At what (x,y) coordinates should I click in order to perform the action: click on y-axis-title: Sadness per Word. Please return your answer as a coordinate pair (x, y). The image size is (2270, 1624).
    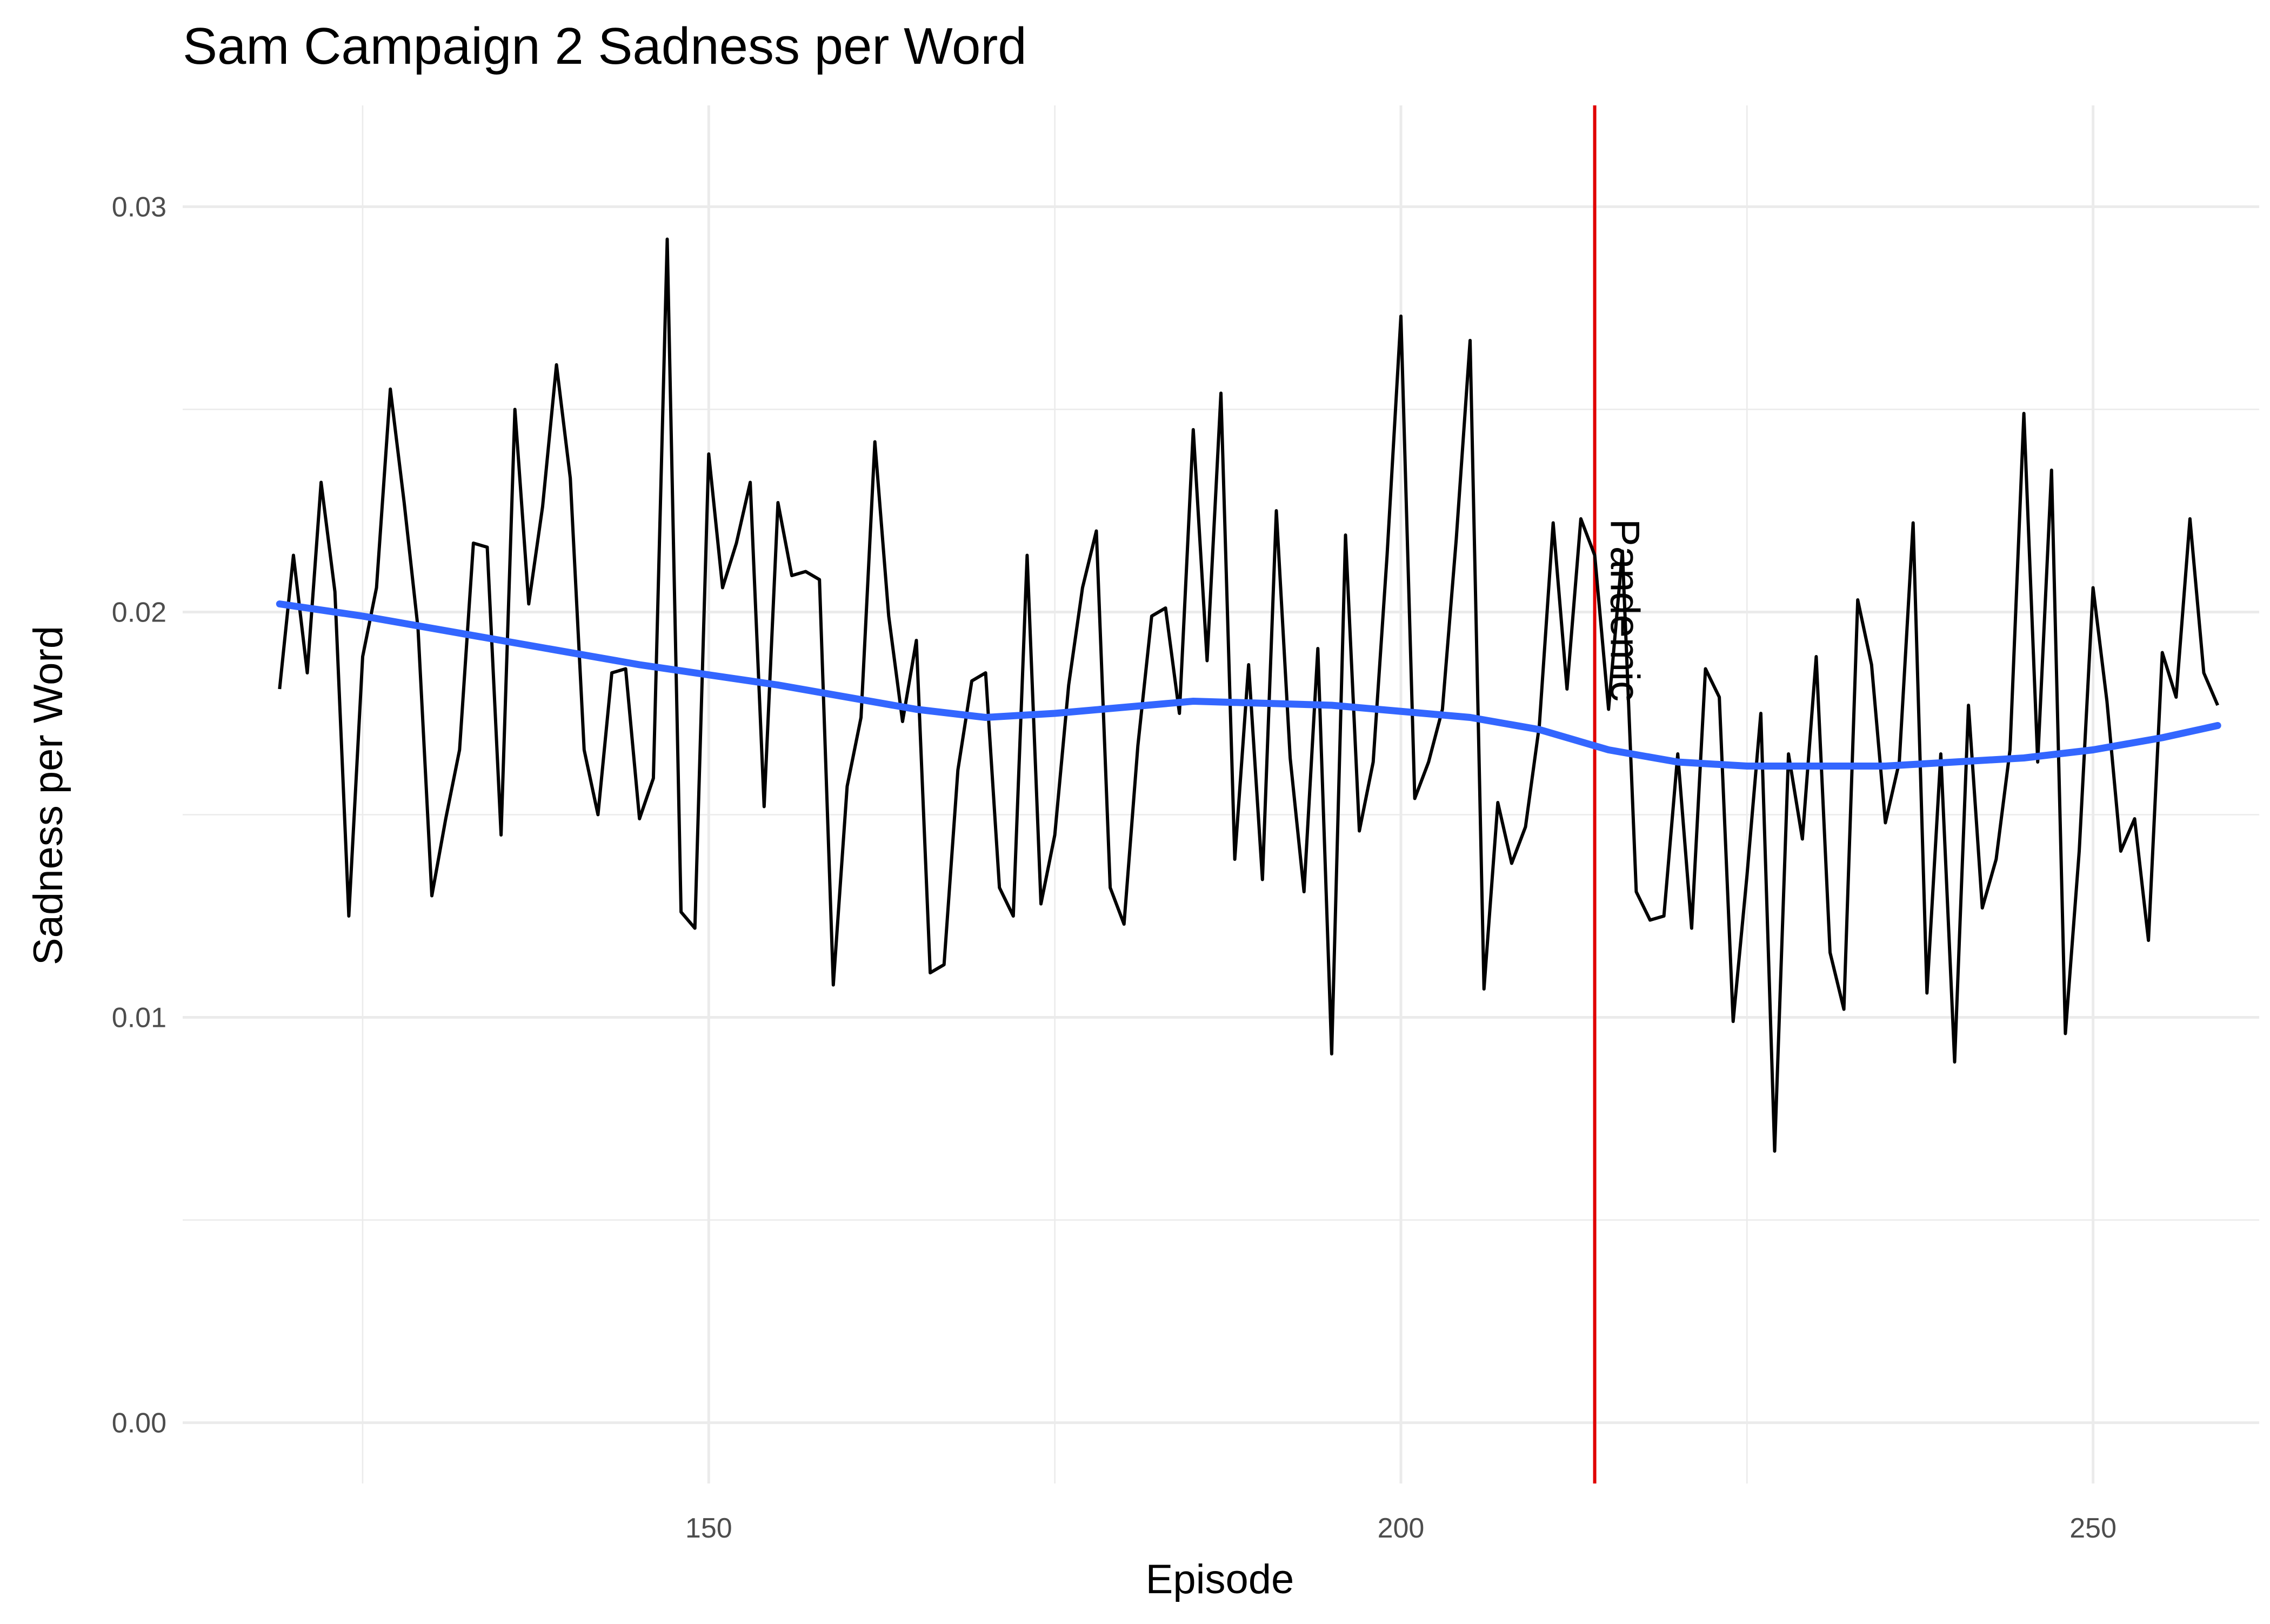
    Looking at the image, I should click on (48, 795).